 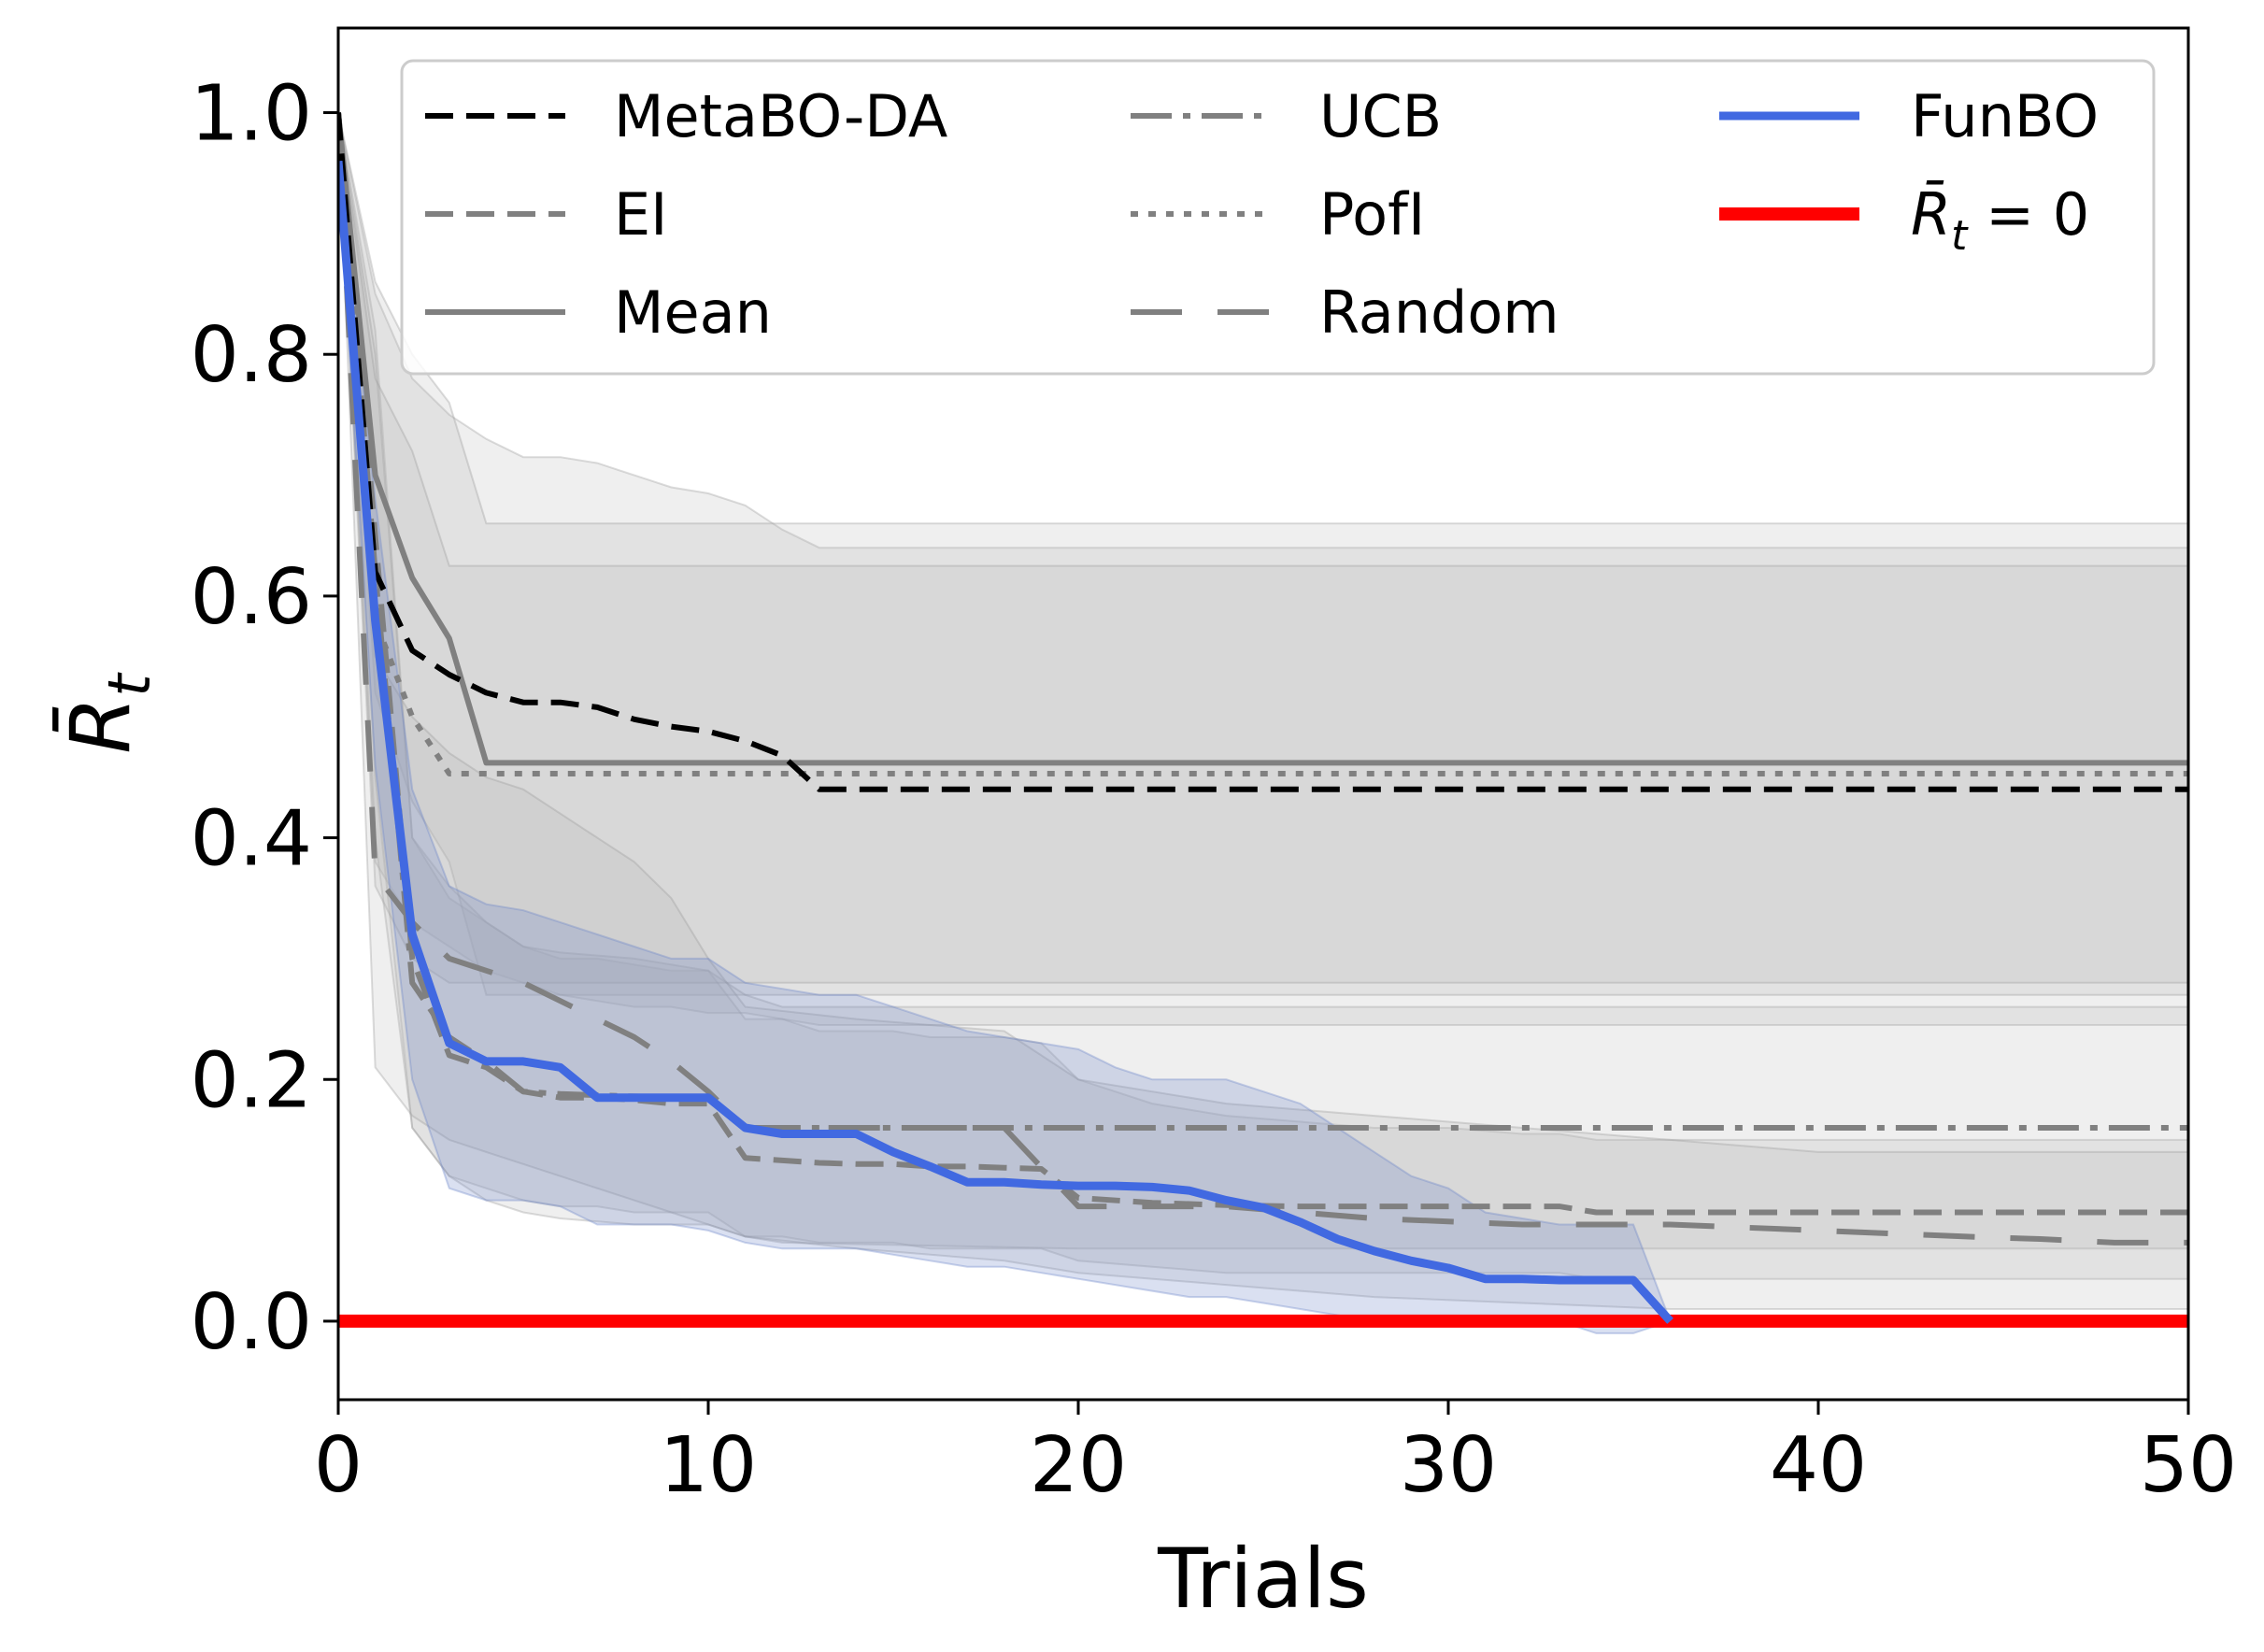 I want to click on x-tick-label: 30, so click(x=1448, y=1466).